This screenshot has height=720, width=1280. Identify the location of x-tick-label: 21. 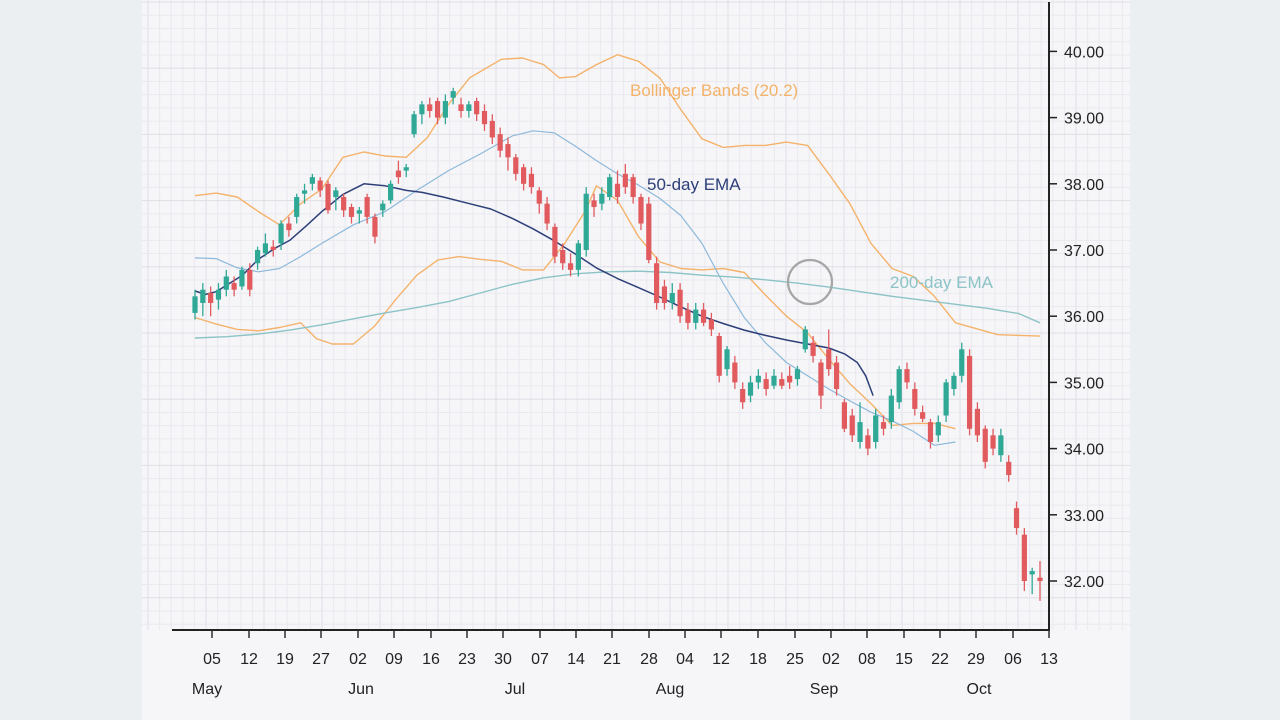
(612, 659).